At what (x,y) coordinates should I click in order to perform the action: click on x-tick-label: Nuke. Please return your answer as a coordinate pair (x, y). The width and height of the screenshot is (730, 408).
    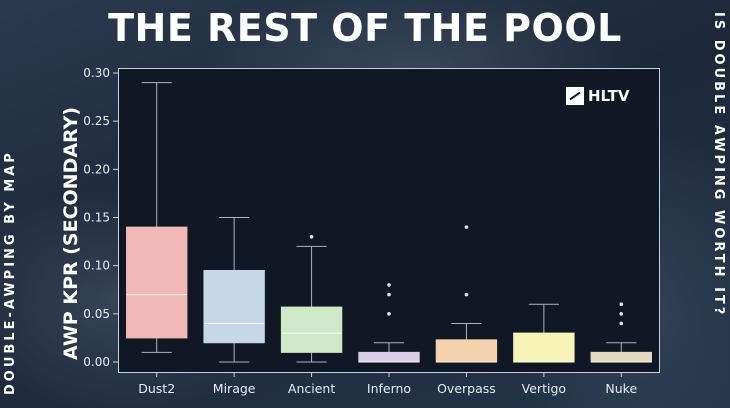
    Looking at the image, I should click on (621, 388).